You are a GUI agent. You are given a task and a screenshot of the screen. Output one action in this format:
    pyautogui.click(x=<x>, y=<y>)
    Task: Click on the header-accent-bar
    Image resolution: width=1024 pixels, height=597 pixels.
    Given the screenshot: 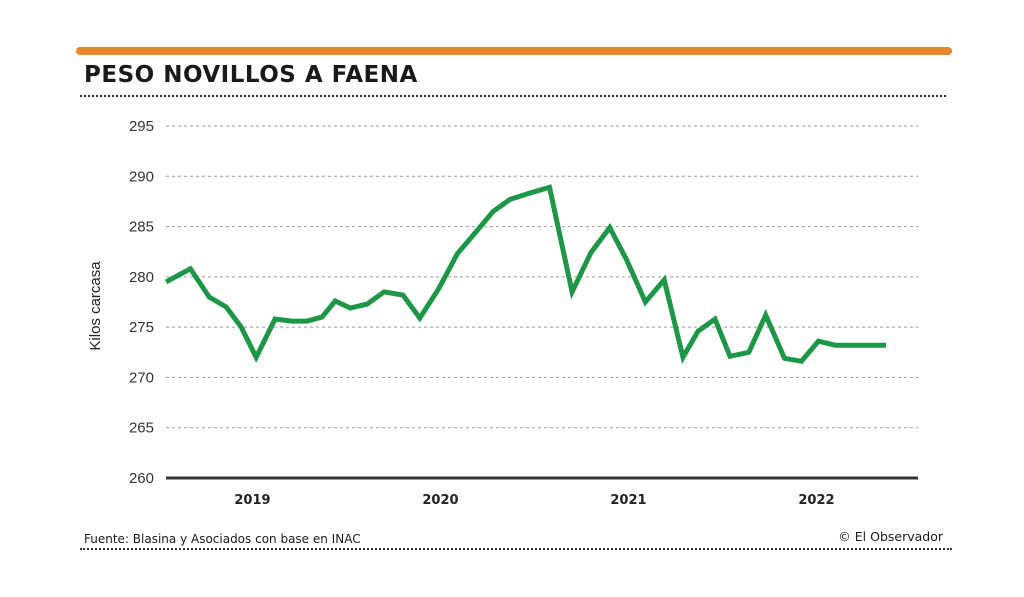 What is the action you would take?
    pyautogui.click(x=514, y=51)
    